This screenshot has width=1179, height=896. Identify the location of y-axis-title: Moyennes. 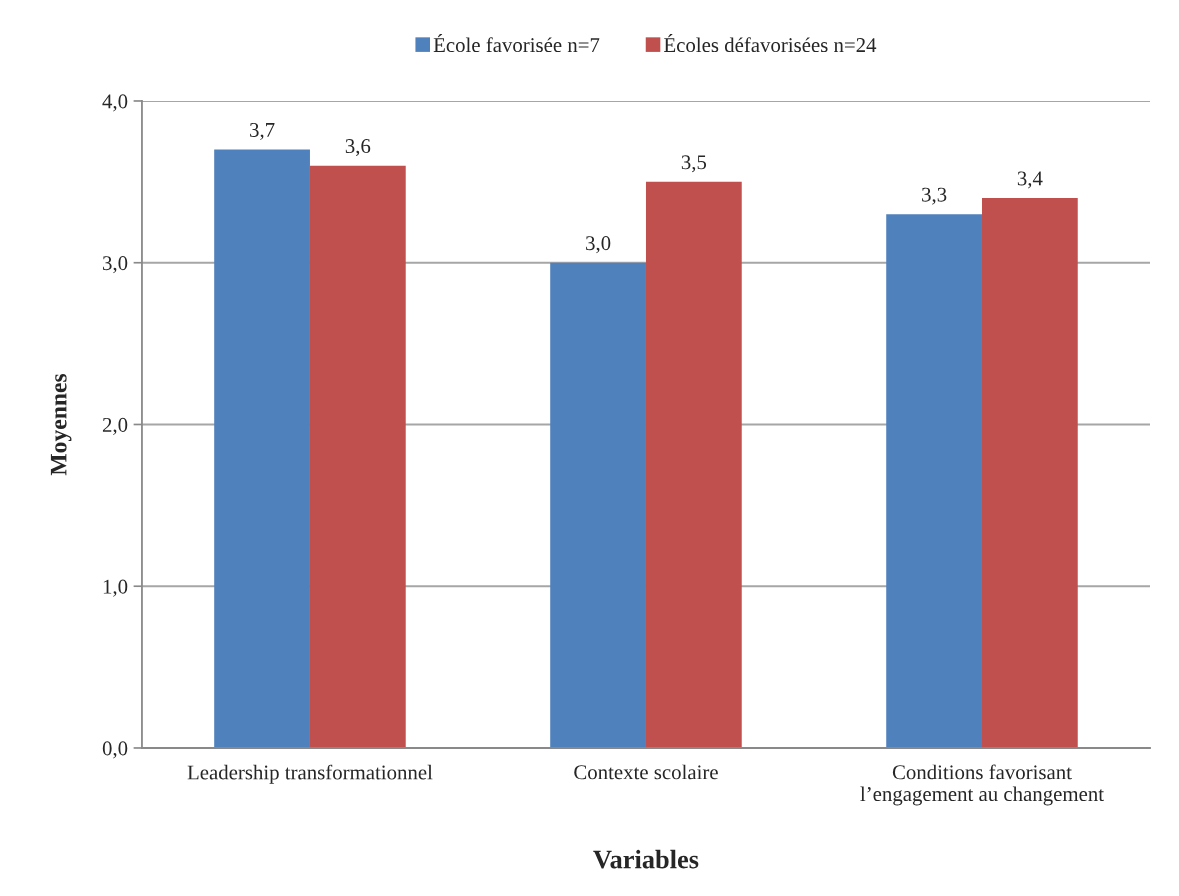
(61, 424).